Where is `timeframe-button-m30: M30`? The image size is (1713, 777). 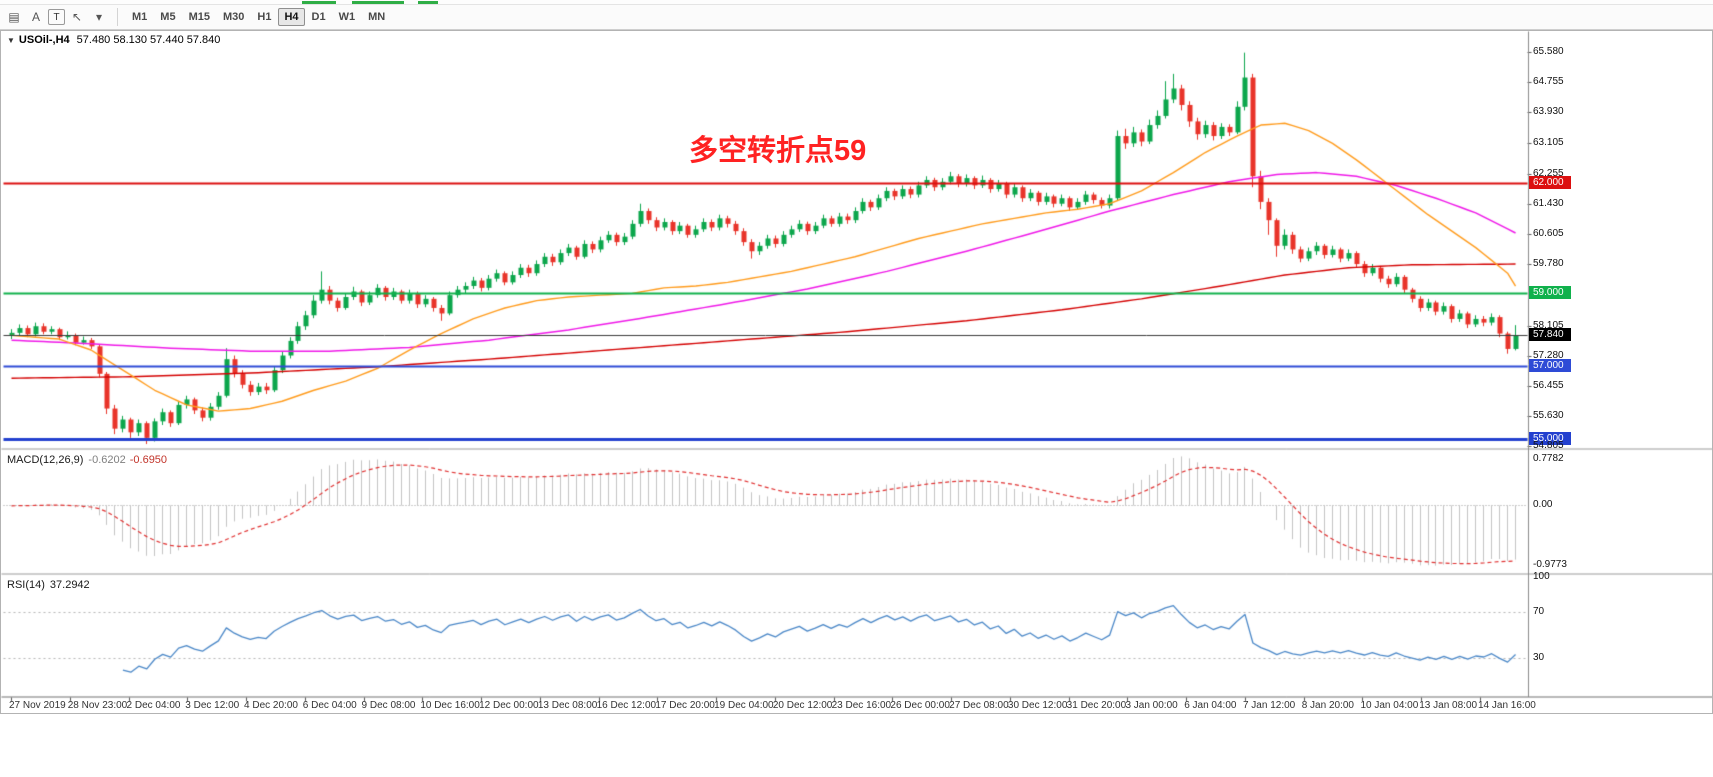 timeframe-button-m30: M30 is located at coordinates (233, 17).